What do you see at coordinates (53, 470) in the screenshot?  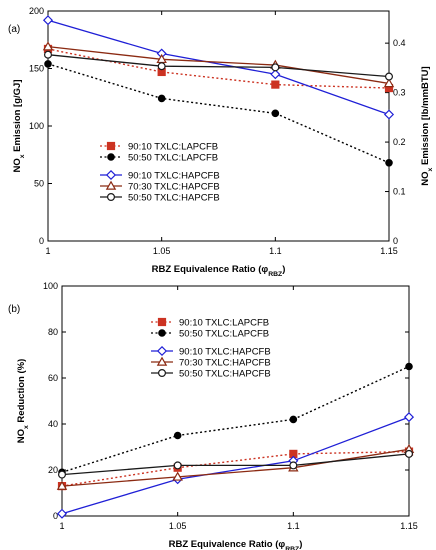 I see `y-tick-label: 20` at bounding box center [53, 470].